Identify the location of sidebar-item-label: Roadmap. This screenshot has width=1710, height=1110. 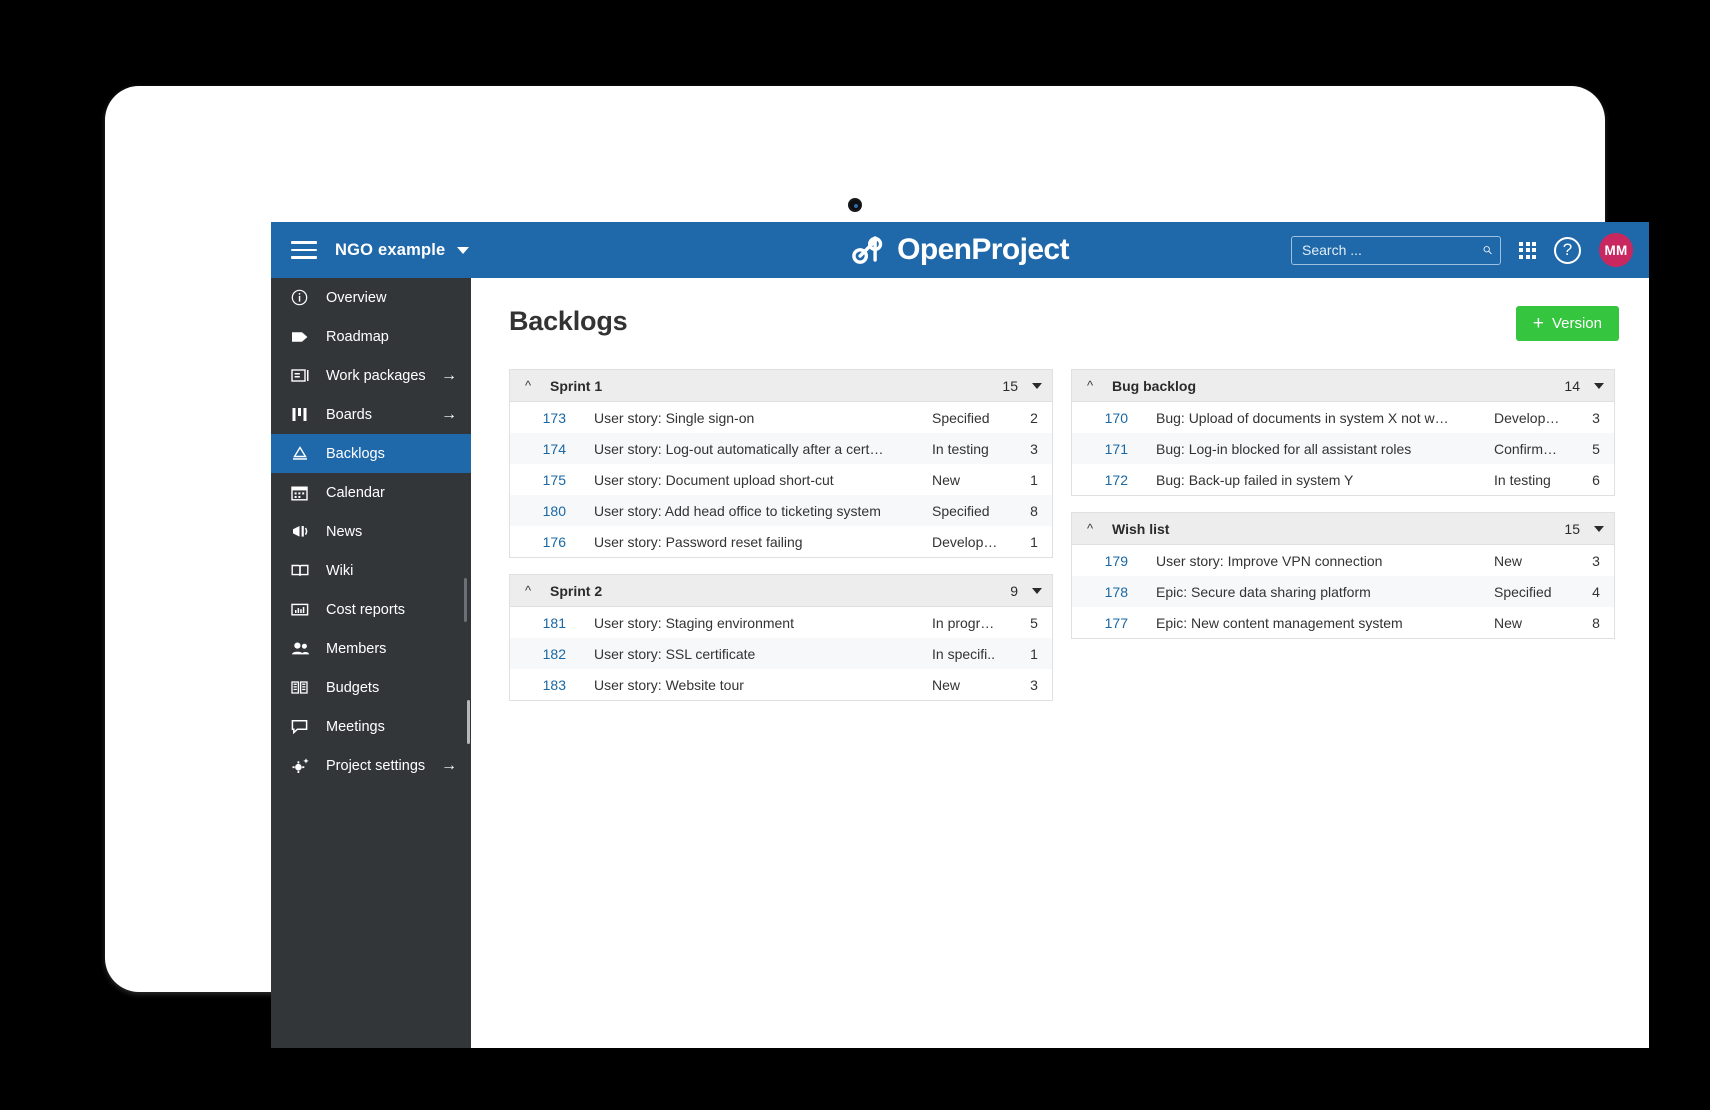
(357, 336).